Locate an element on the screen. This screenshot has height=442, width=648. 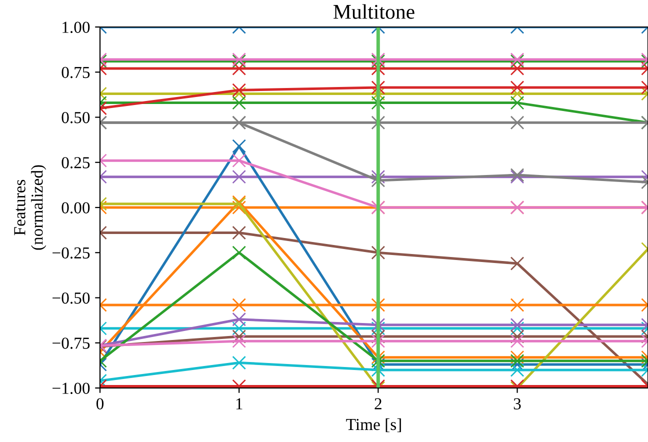
chart-title: Multitone is located at coordinates (374, 11).